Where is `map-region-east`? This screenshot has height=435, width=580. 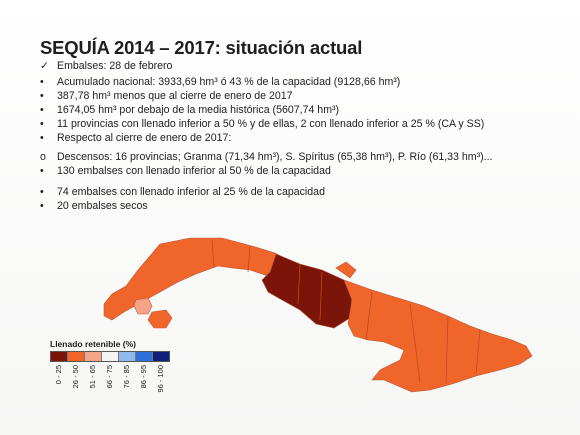
map-region-east is located at coordinates (438, 336).